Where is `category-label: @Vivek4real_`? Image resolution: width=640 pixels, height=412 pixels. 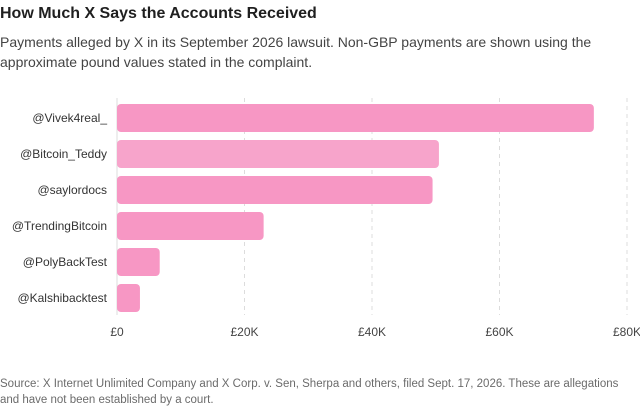
category-label: @Vivek4real_ is located at coordinates (69, 118).